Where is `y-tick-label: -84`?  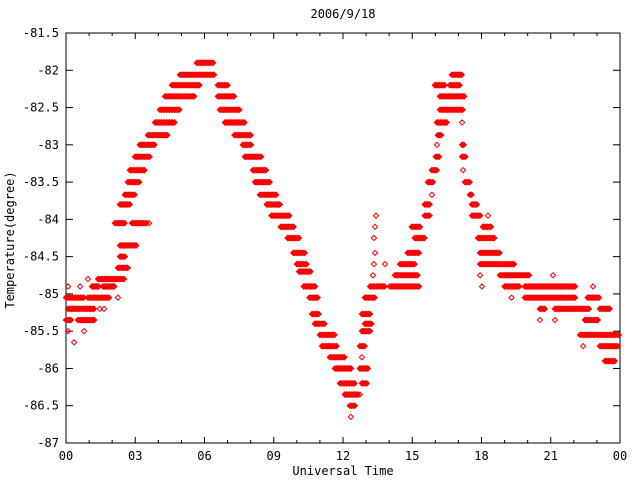
y-tick-label: -84 is located at coordinates (48, 219).